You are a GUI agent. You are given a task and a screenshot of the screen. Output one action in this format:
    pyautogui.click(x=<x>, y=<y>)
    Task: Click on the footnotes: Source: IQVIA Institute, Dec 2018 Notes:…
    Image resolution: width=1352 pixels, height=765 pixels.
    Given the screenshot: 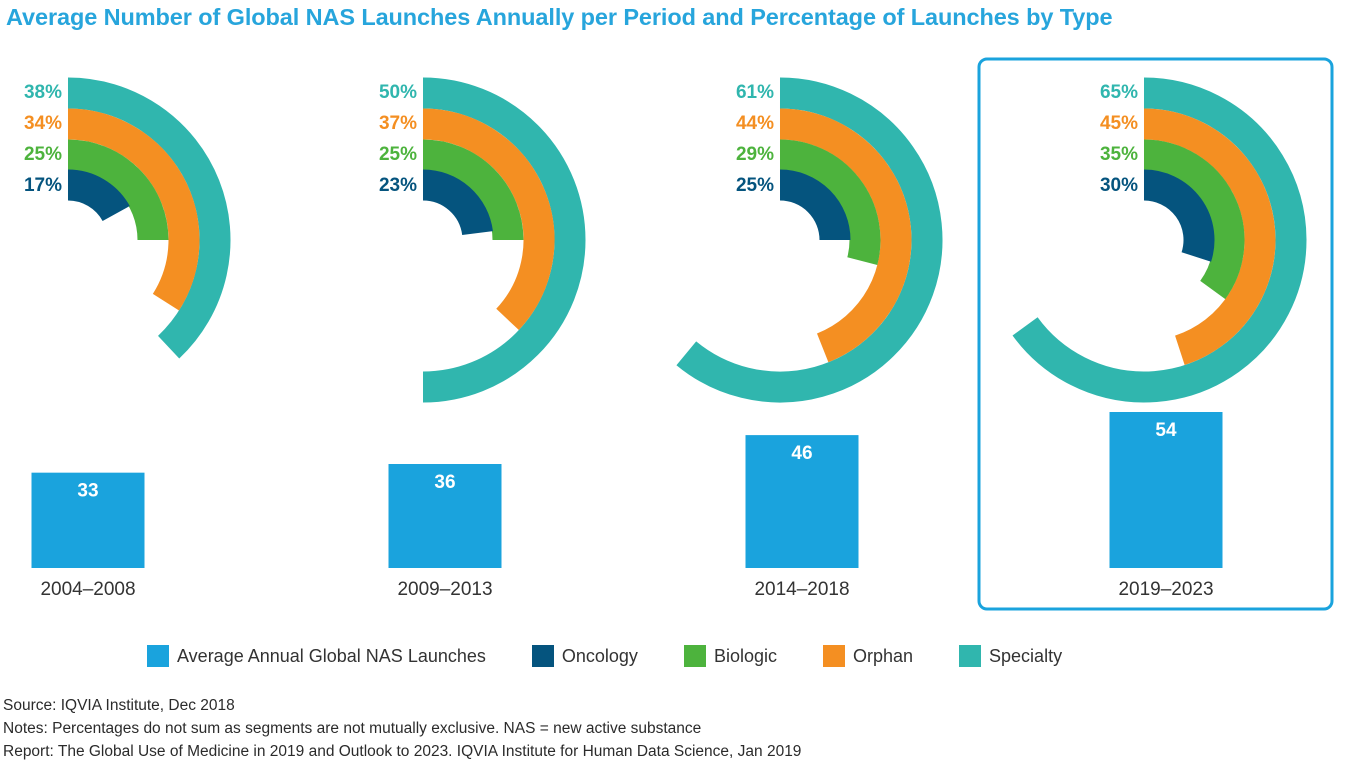 What is the action you would take?
    pyautogui.click(x=402, y=728)
    